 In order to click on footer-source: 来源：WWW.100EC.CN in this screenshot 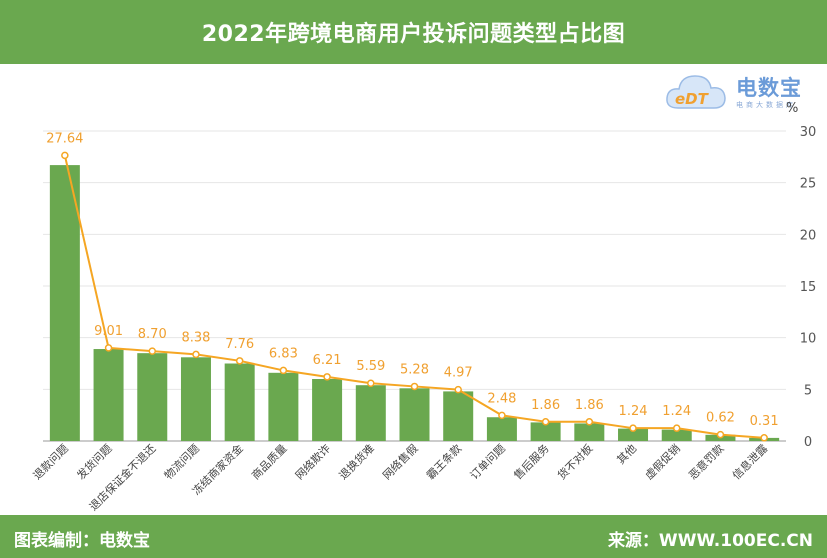, I will do `click(710, 541)`.